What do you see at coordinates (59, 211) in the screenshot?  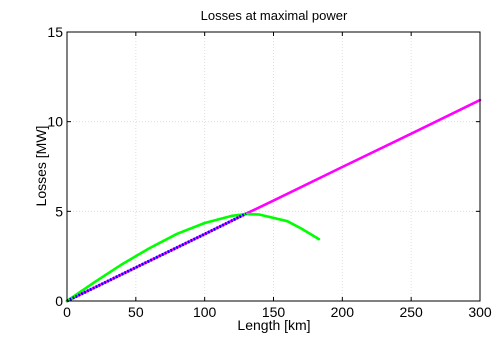 I see `y-tick-label: 5` at bounding box center [59, 211].